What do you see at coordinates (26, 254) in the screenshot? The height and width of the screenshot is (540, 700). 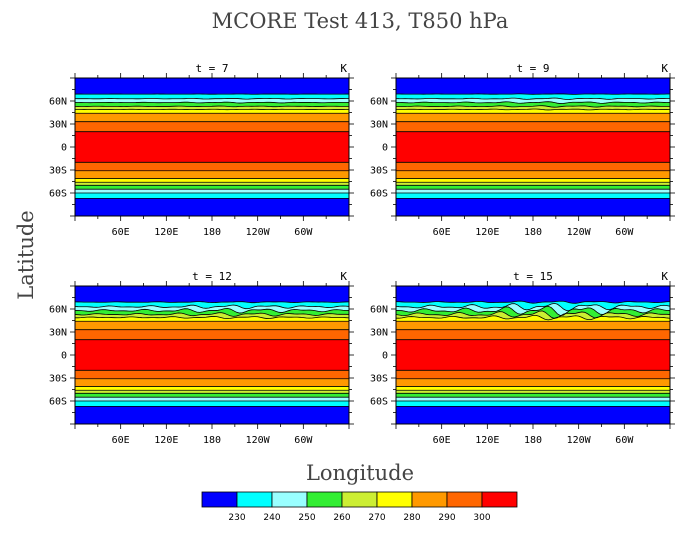 I see `y-axis-label: Latitude` at bounding box center [26, 254].